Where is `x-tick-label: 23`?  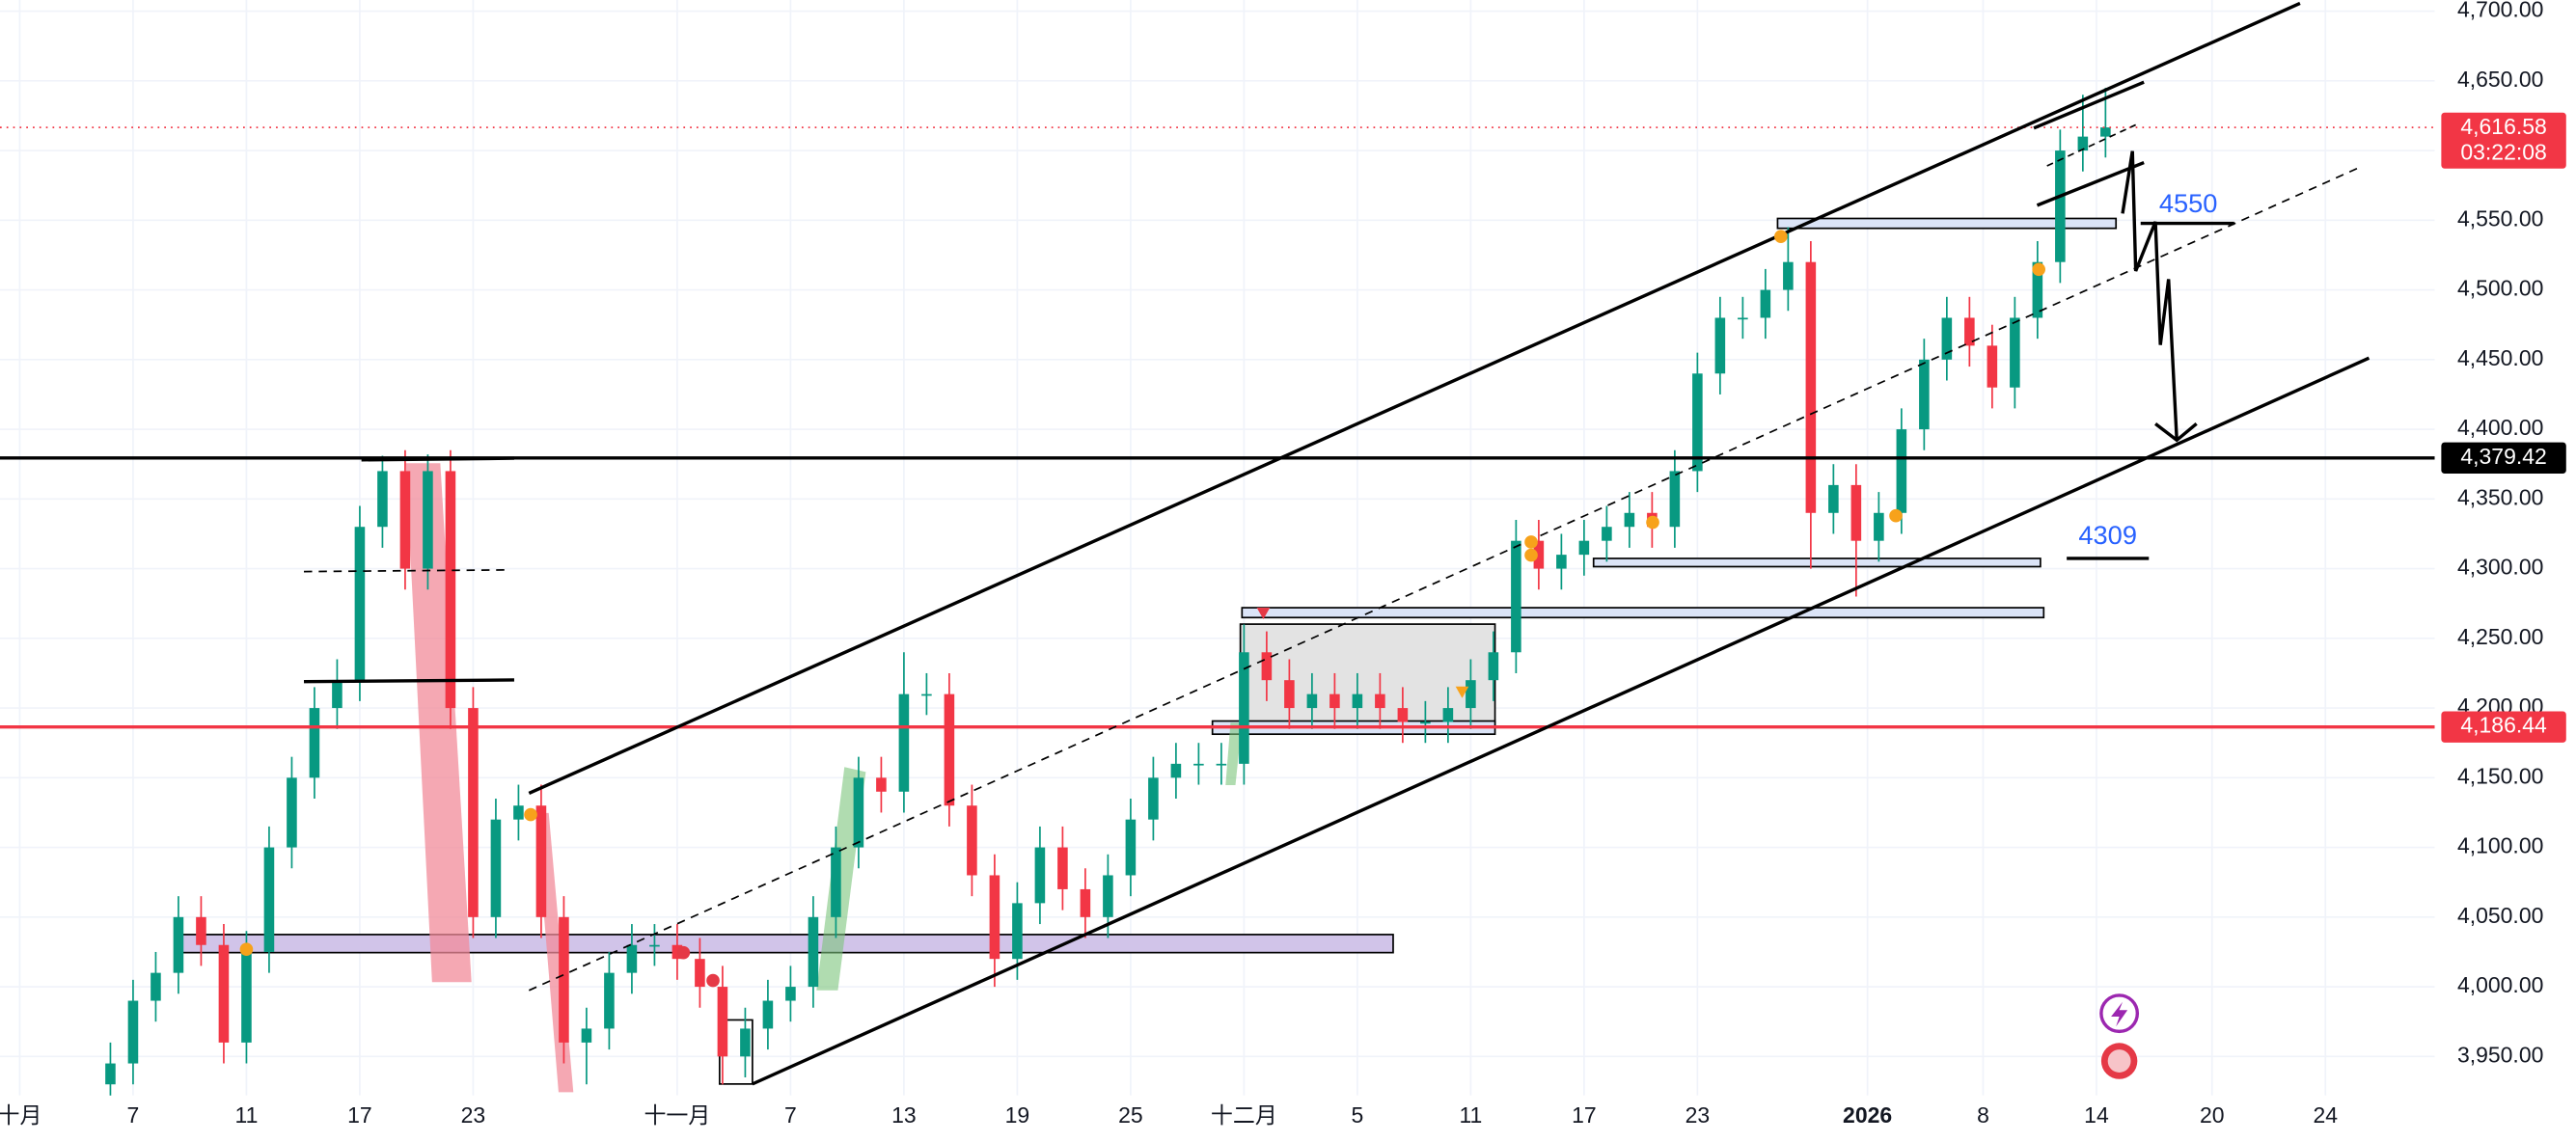
x-tick-label: 23 is located at coordinates (1698, 1115).